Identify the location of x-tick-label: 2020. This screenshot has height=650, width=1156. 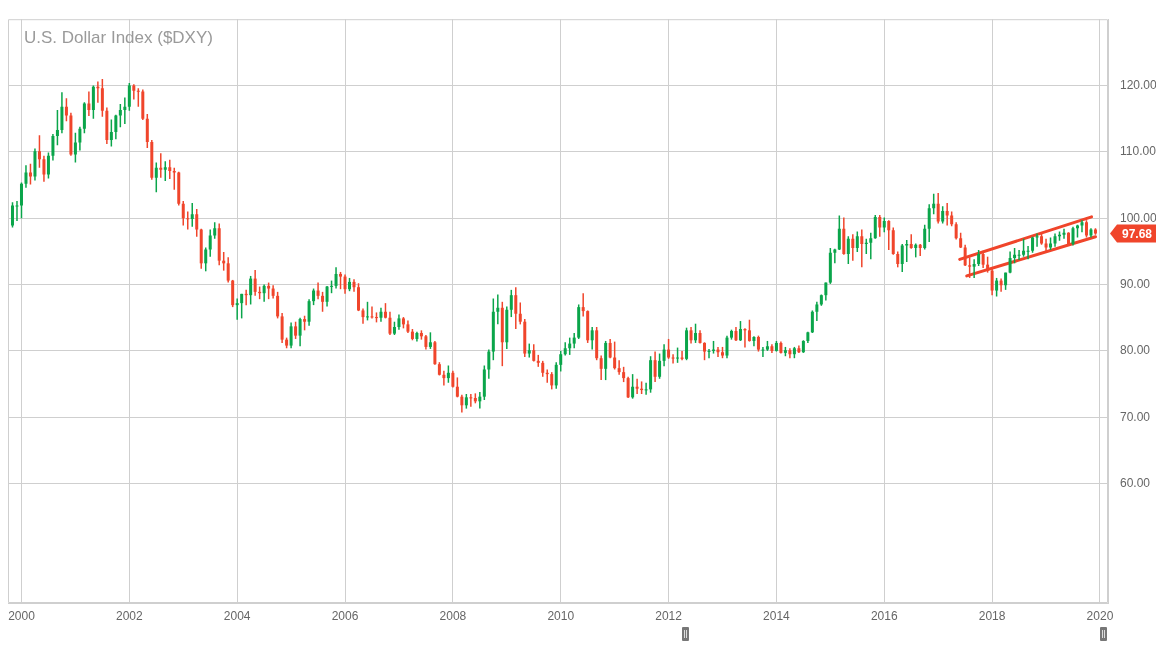
(1100, 615).